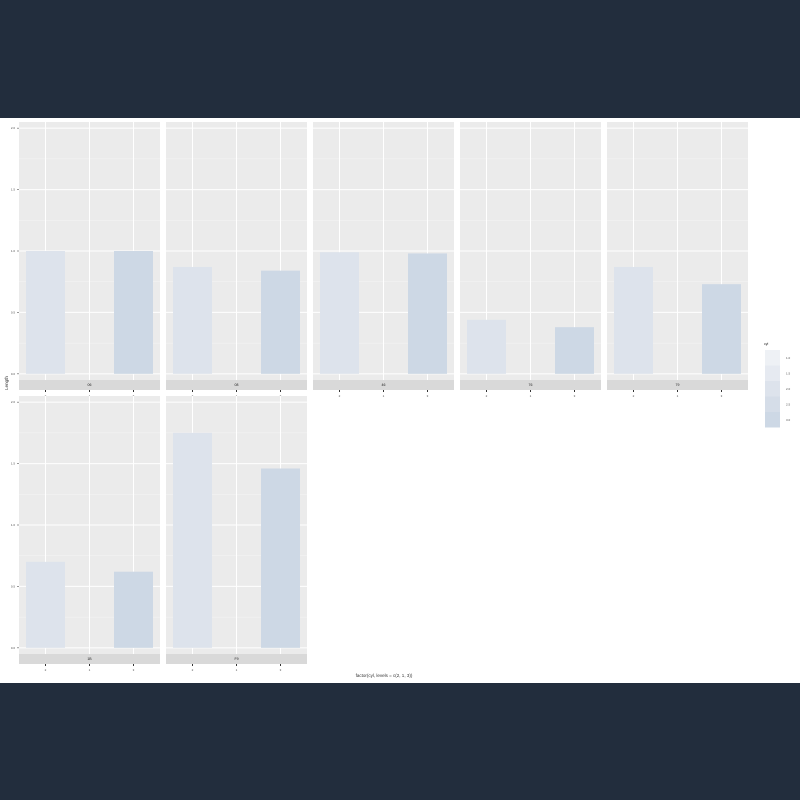 This screenshot has height=800, width=800. What do you see at coordinates (383, 260) in the screenshot?
I see `facet-panel: 46 2 1 3` at bounding box center [383, 260].